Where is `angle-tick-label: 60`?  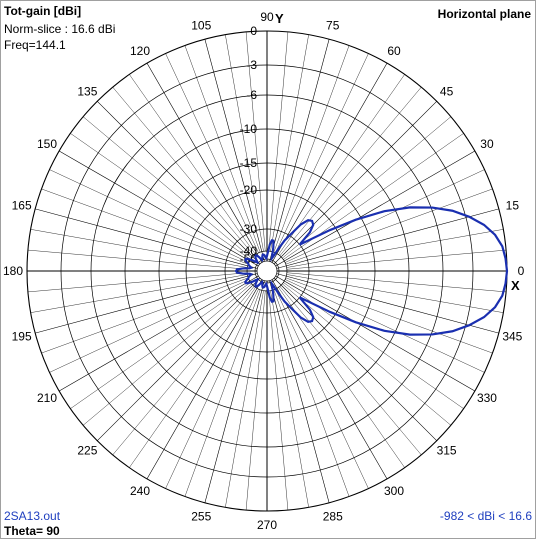
angle-tick-label: 60 is located at coordinates (394, 51).